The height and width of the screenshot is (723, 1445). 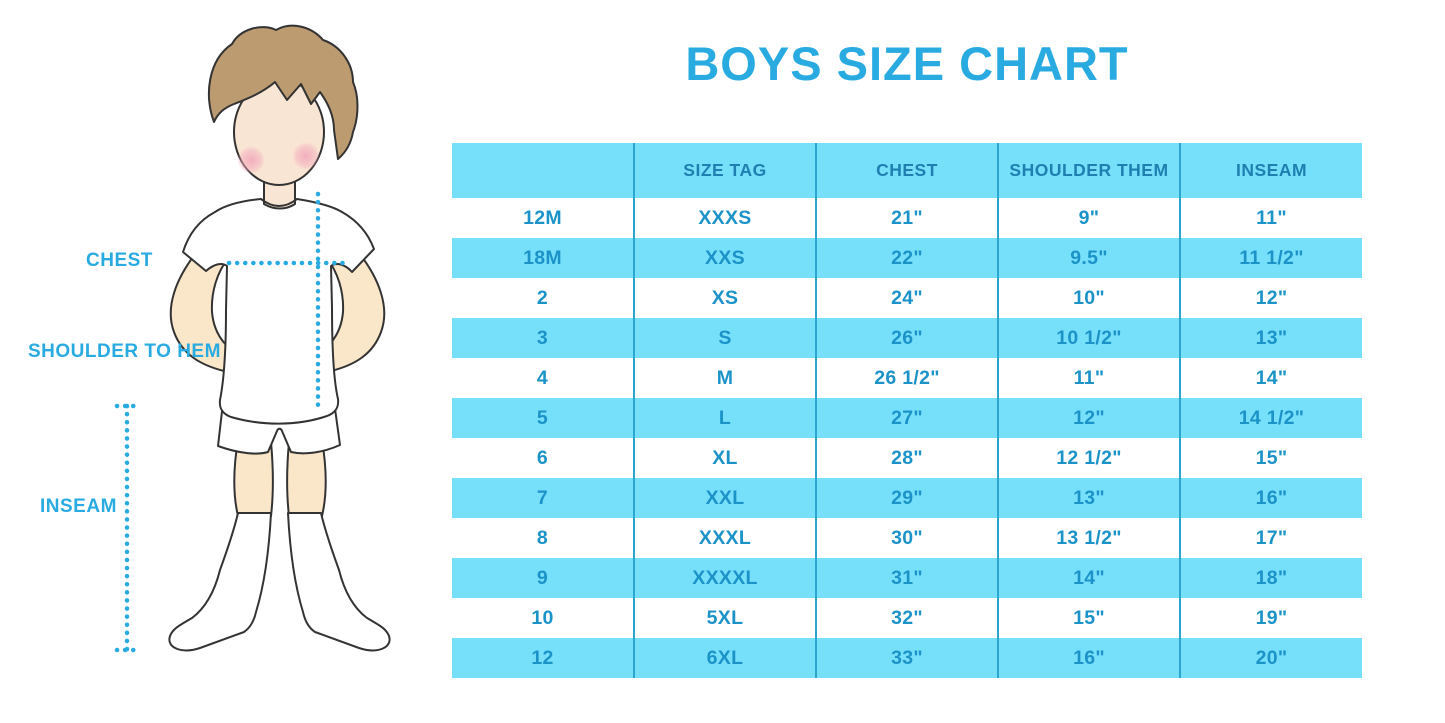 What do you see at coordinates (724, 170) in the screenshot?
I see `header-cell-size-tag: SIZE TAG` at bounding box center [724, 170].